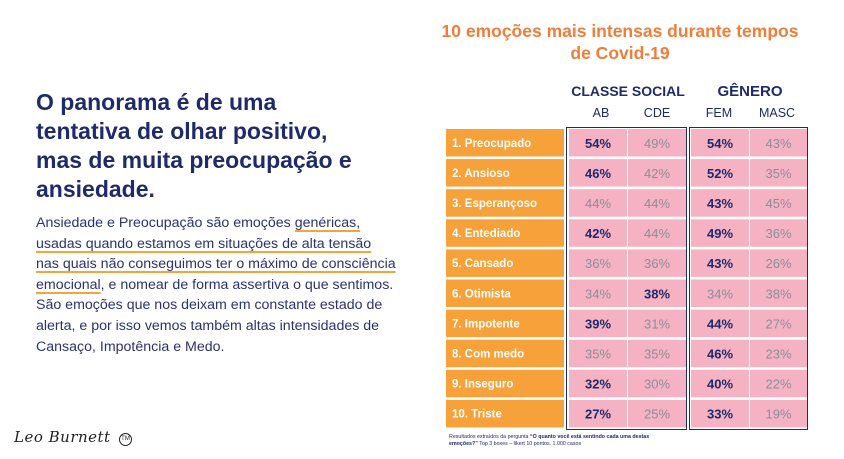 The image size is (844, 459). I want to click on cell-value-9-ab: 32%, so click(598, 384).